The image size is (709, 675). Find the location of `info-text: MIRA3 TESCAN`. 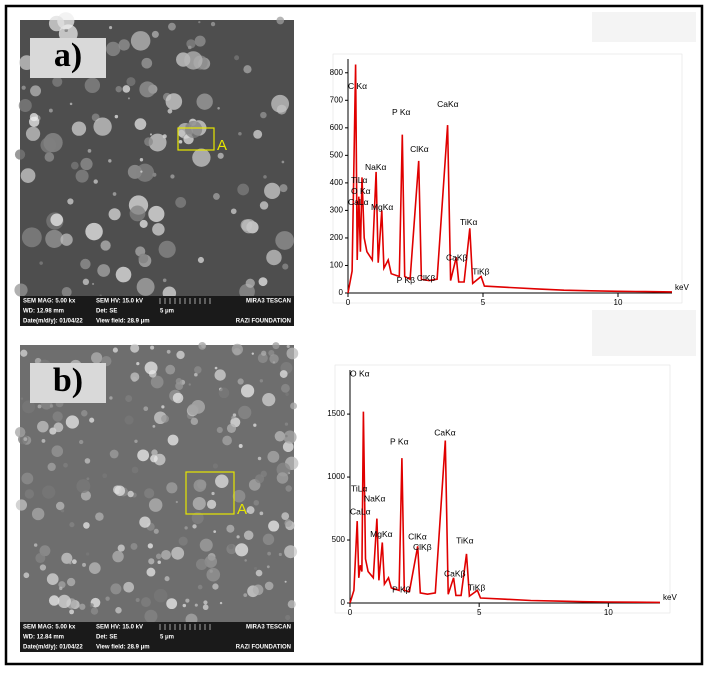

info-text: MIRA3 TESCAN is located at coordinates (268, 628).